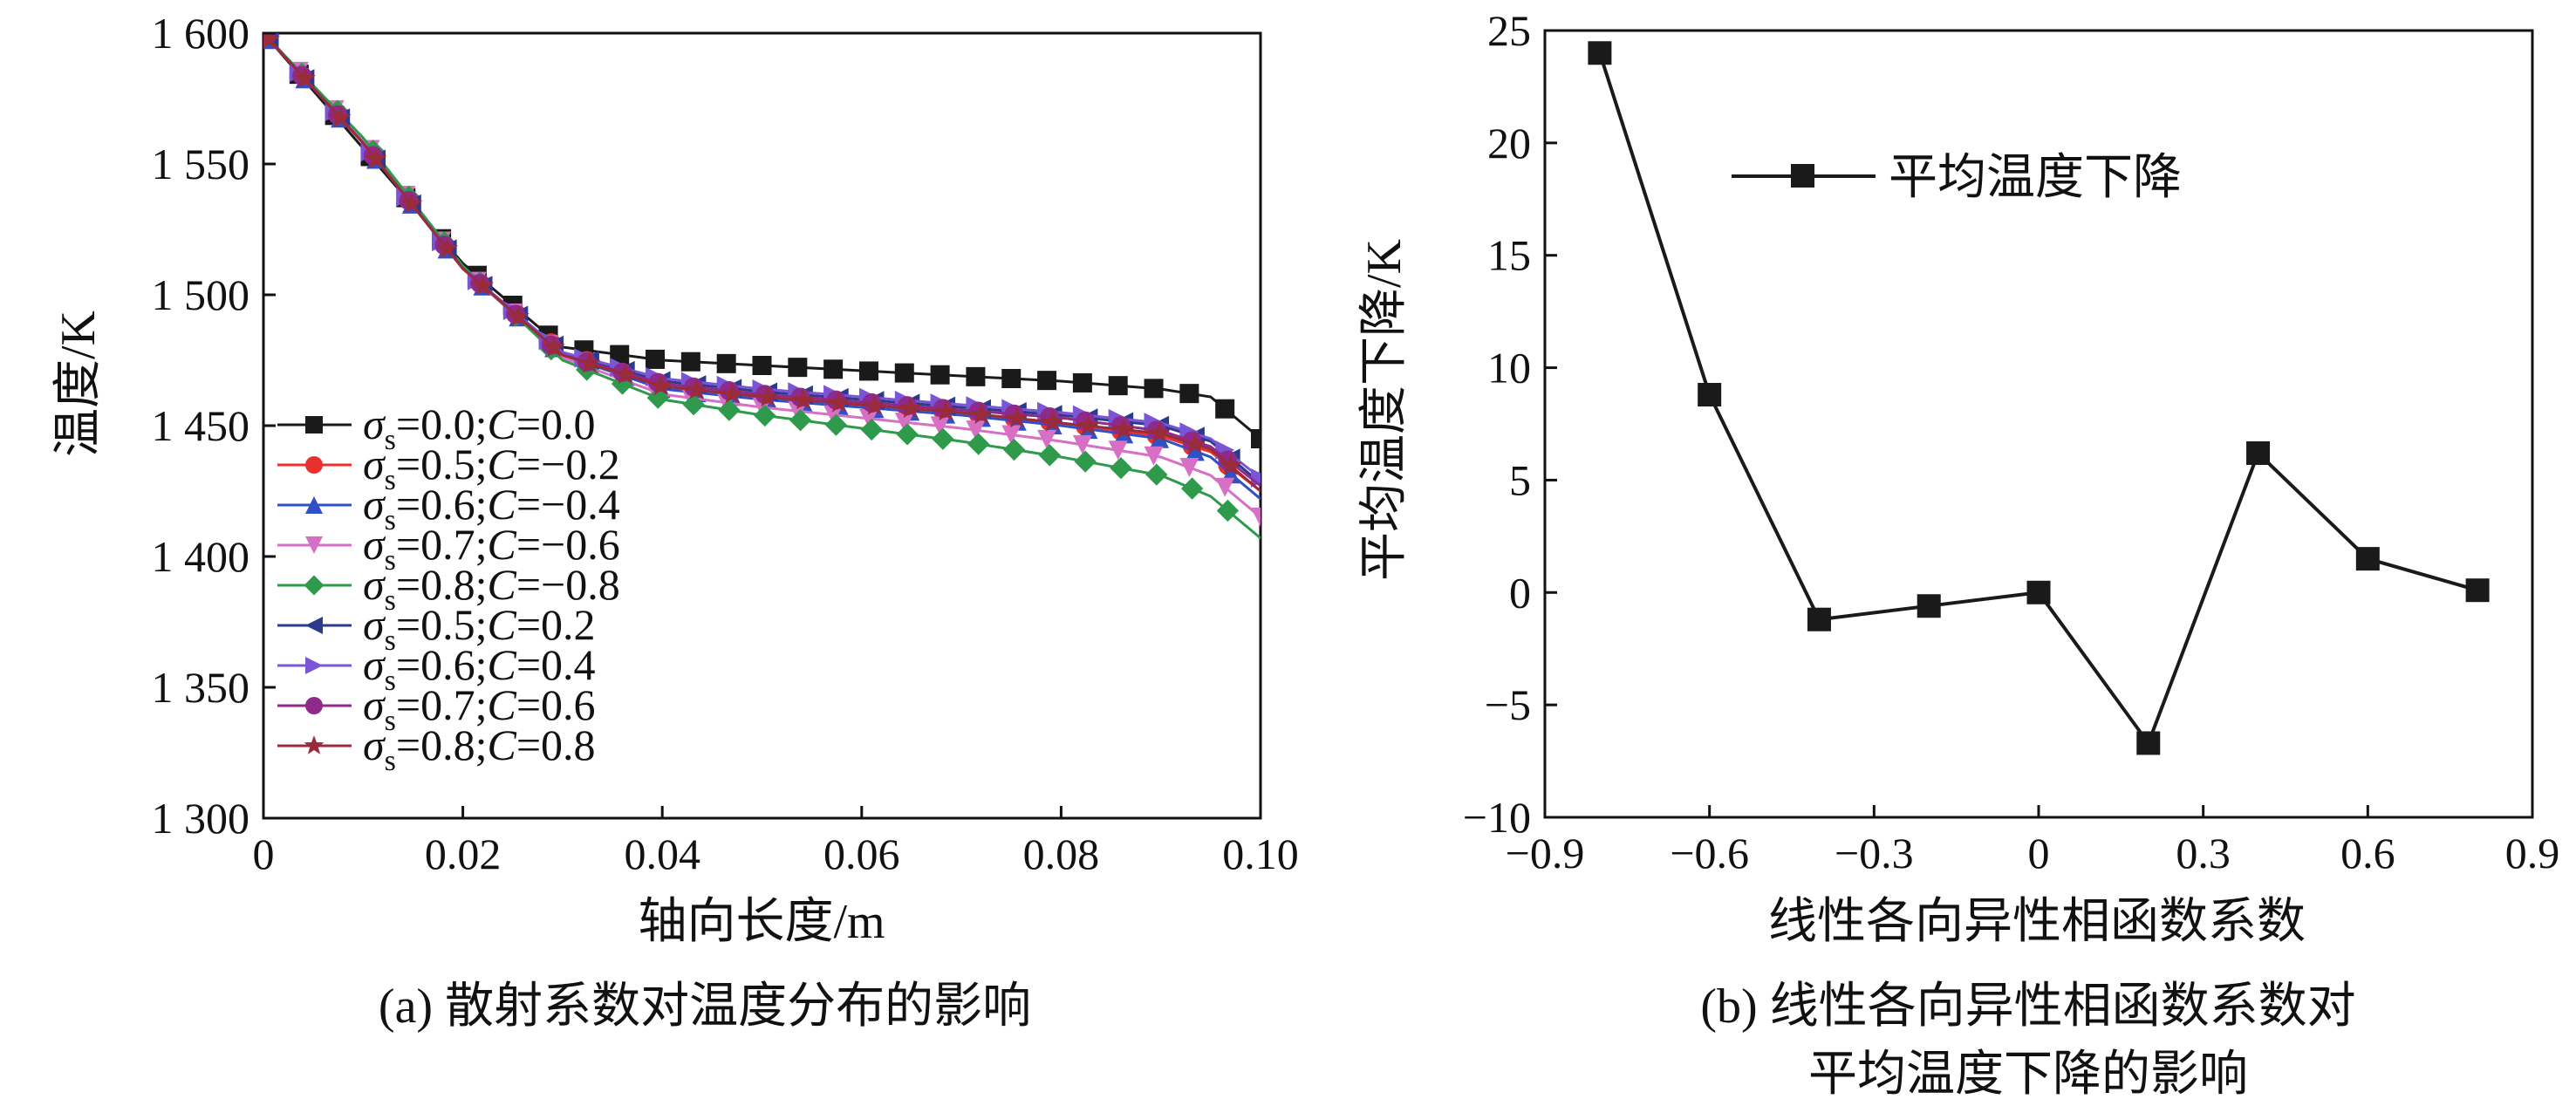  I want to click on chart-b-y-axis-label: 平均温度下降/K, so click(1384, 410).